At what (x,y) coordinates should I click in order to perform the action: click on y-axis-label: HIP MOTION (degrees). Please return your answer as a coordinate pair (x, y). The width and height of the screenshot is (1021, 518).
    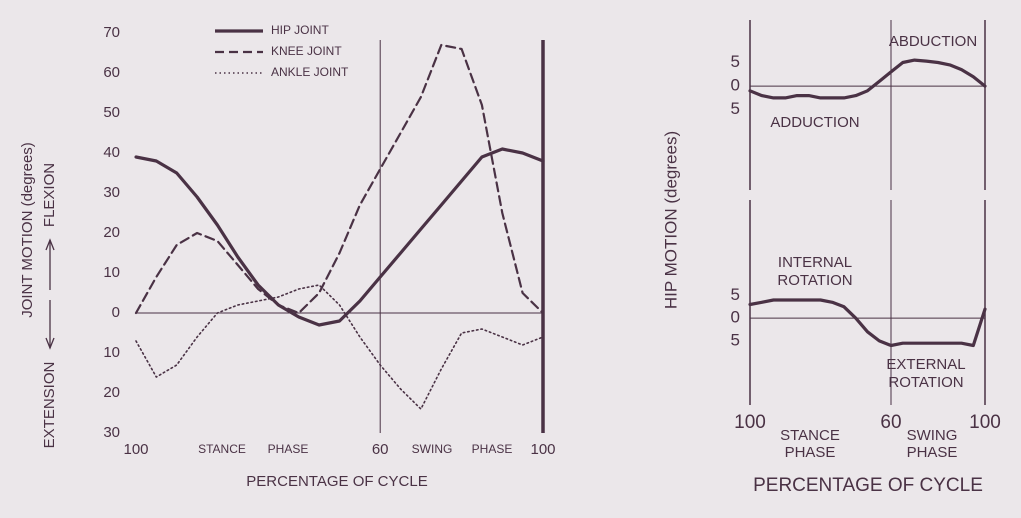
    Looking at the image, I should click on (670, 220).